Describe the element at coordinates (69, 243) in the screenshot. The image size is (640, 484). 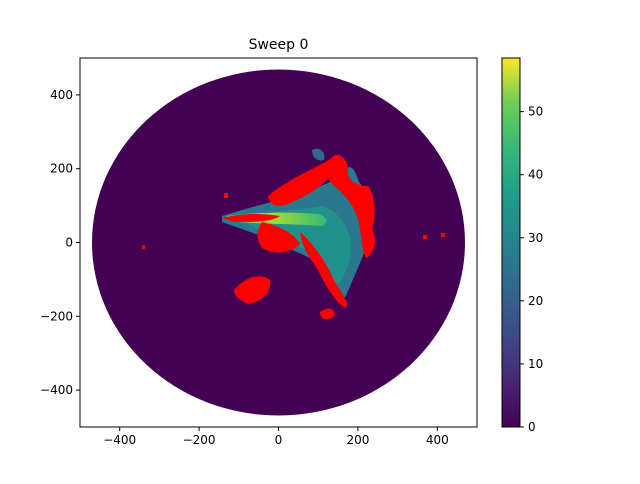
I see `y-tick-label: 0` at that location.